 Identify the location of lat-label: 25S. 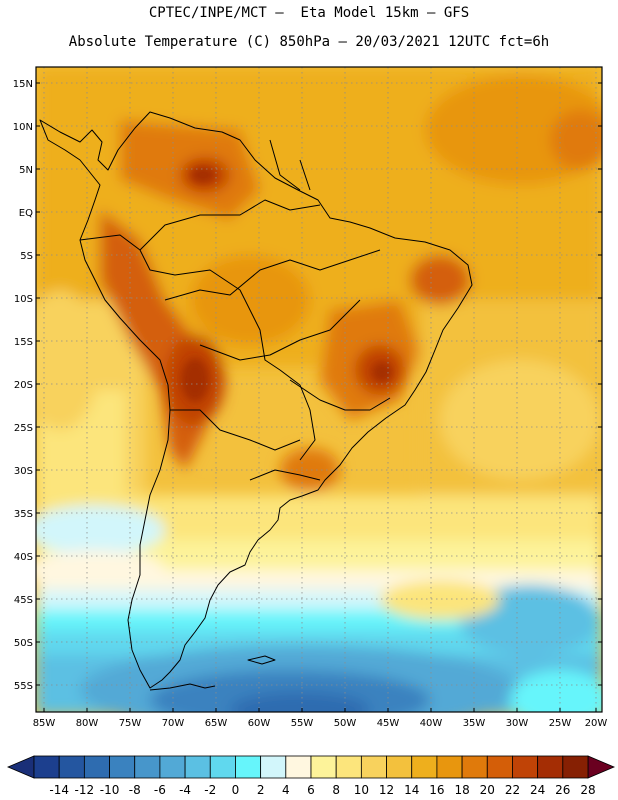
(23, 428).